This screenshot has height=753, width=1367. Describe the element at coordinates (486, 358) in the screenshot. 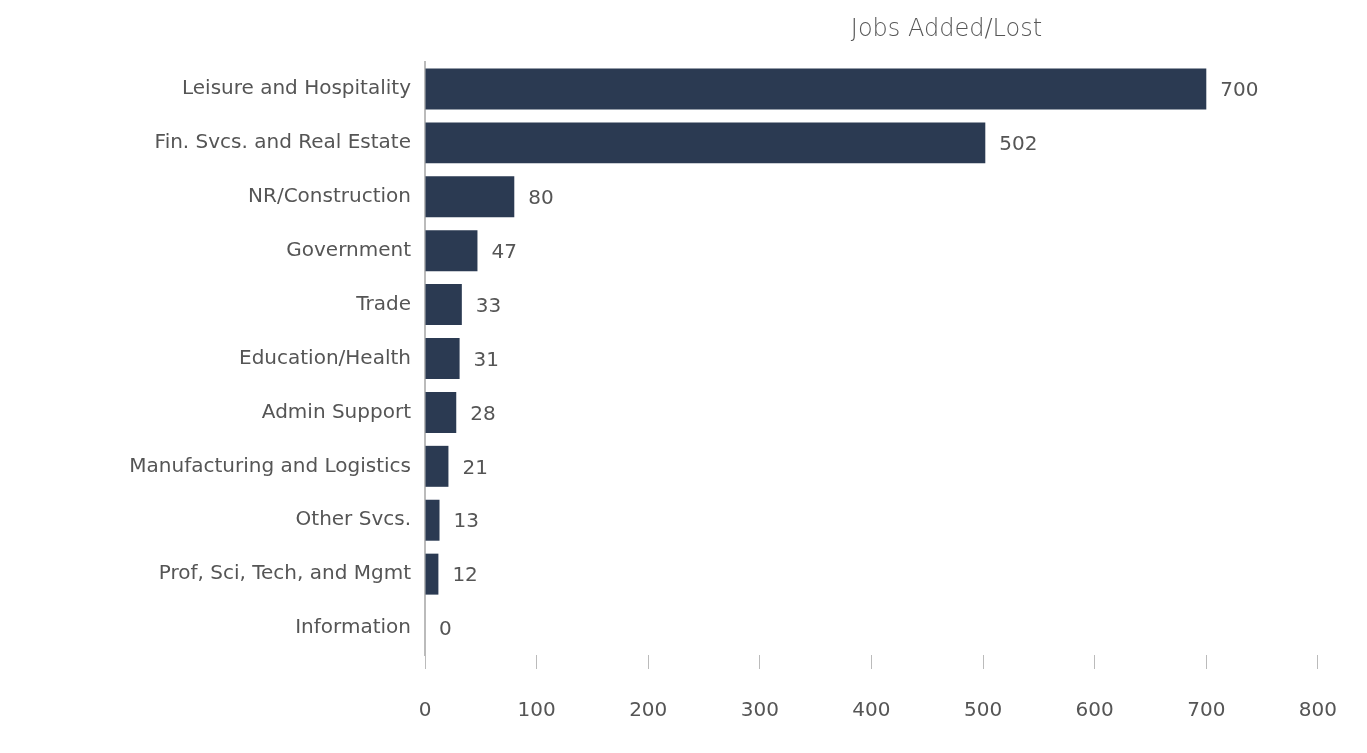

I see `data-label: 31` at that location.